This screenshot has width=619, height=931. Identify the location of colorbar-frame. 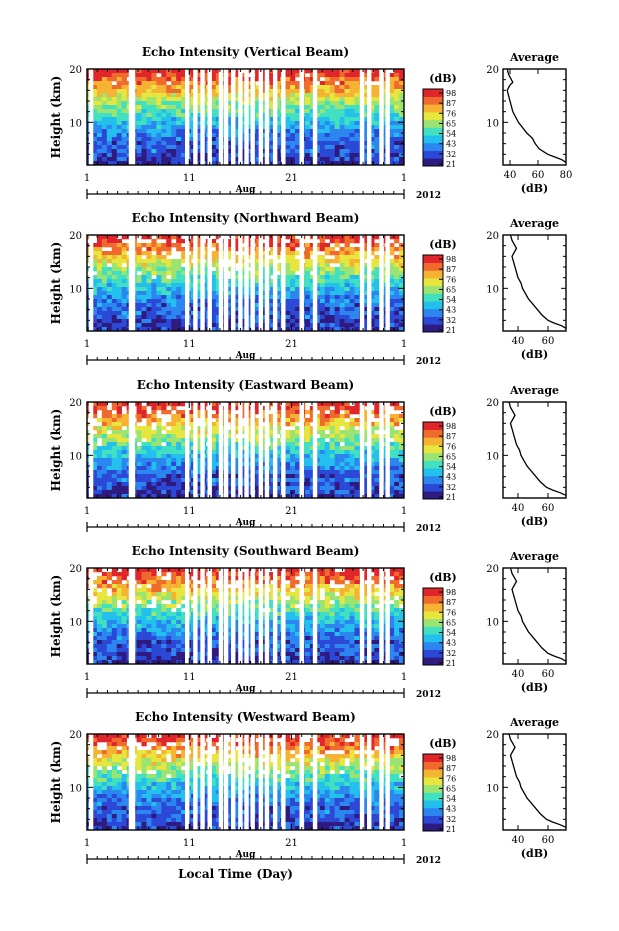
(433, 293).